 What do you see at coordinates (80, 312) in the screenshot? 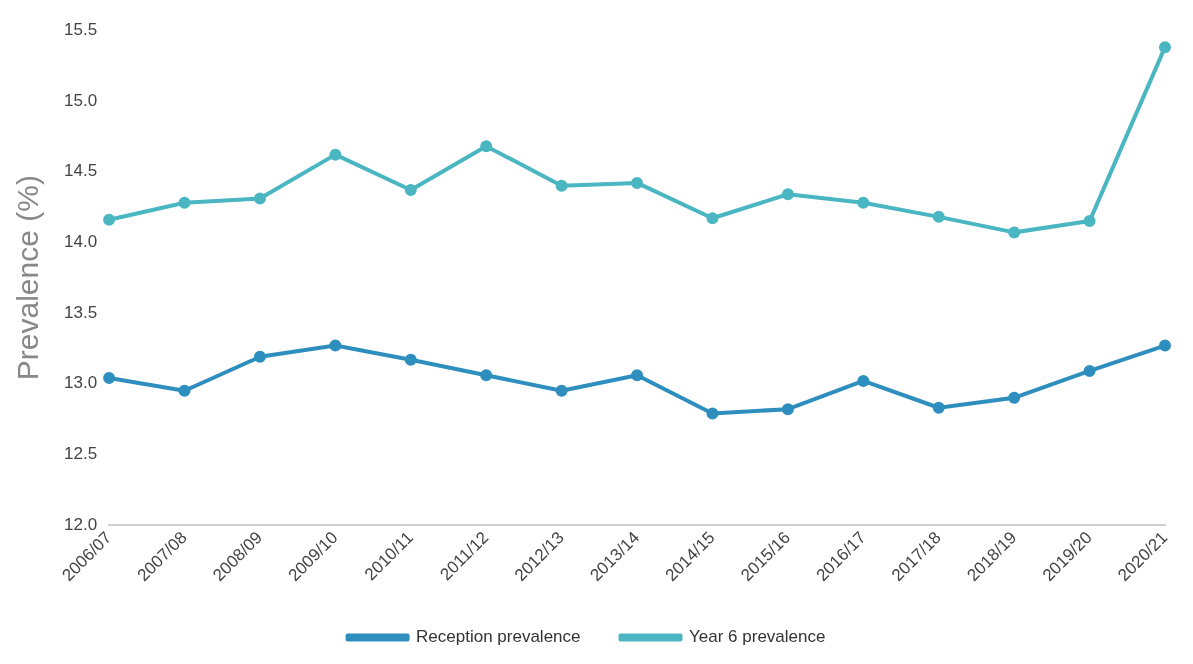
I see `y-tick-label: 13.5` at bounding box center [80, 312].